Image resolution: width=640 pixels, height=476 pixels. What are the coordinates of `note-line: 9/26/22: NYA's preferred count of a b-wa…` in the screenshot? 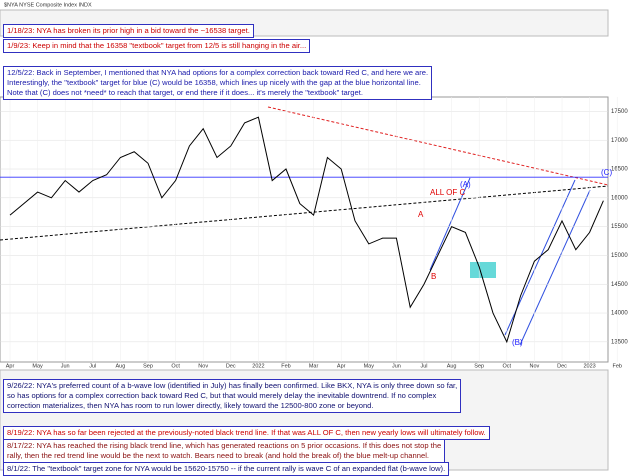 It's located at (232, 385).